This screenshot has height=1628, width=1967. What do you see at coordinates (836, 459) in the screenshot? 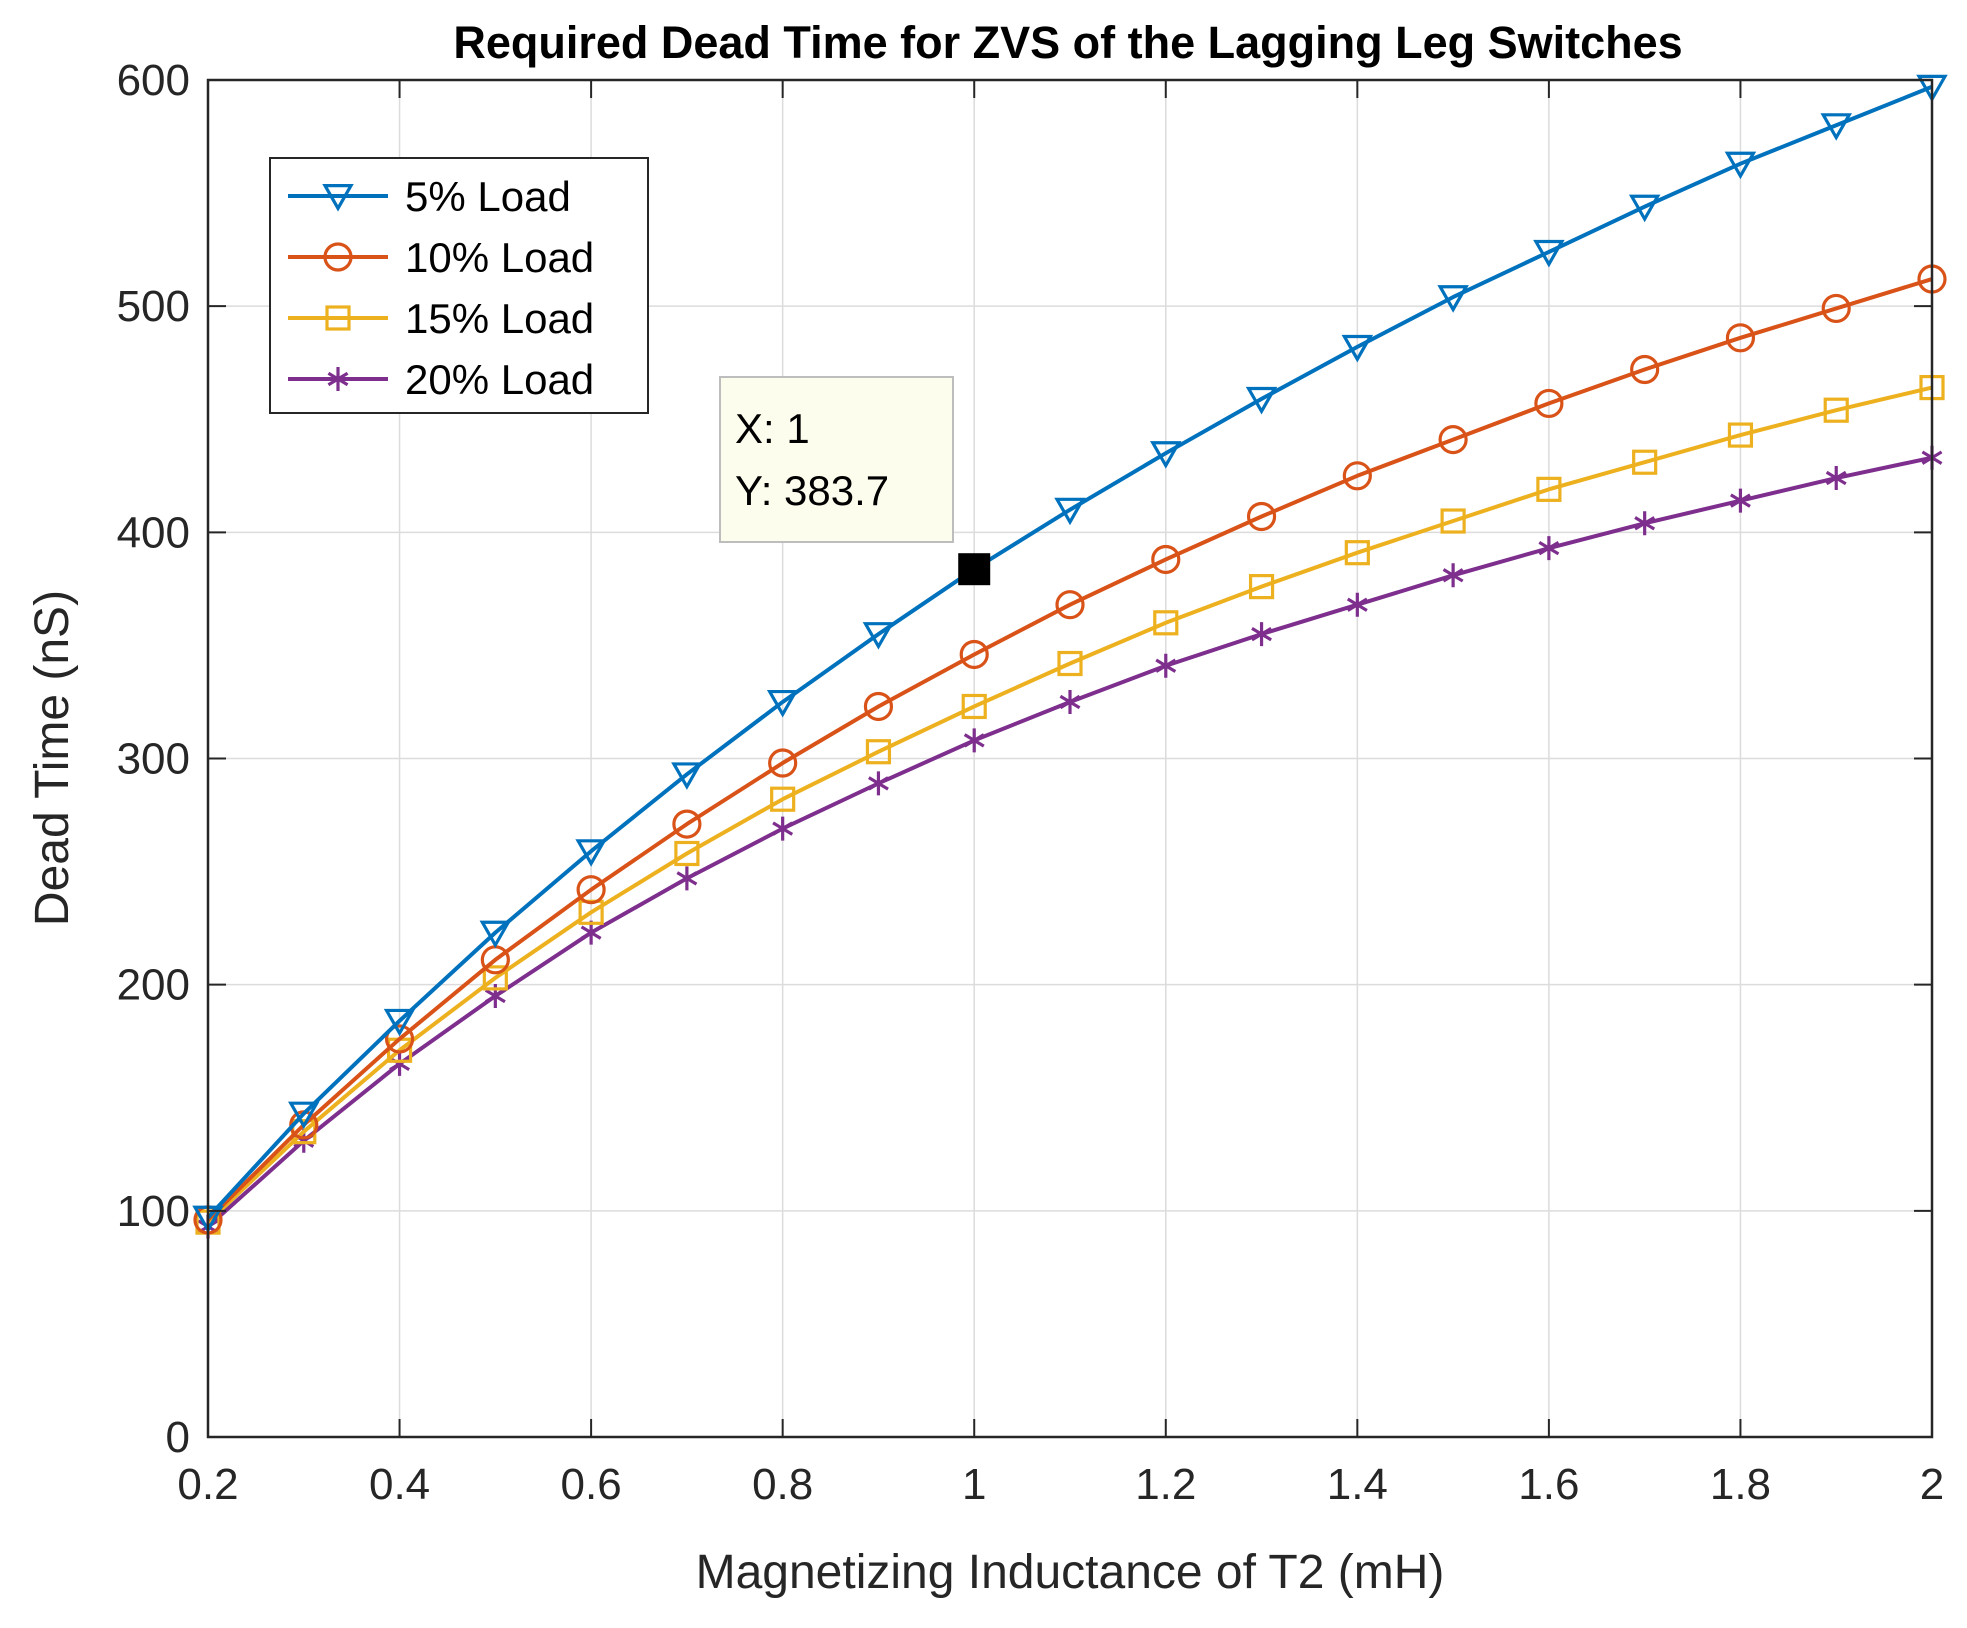
I see `datatip-box` at bounding box center [836, 459].